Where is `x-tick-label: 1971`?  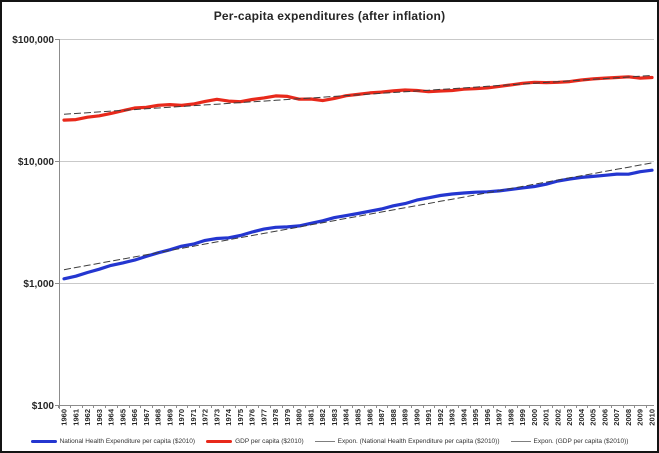 x-tick-label: 1971 is located at coordinates (193, 417).